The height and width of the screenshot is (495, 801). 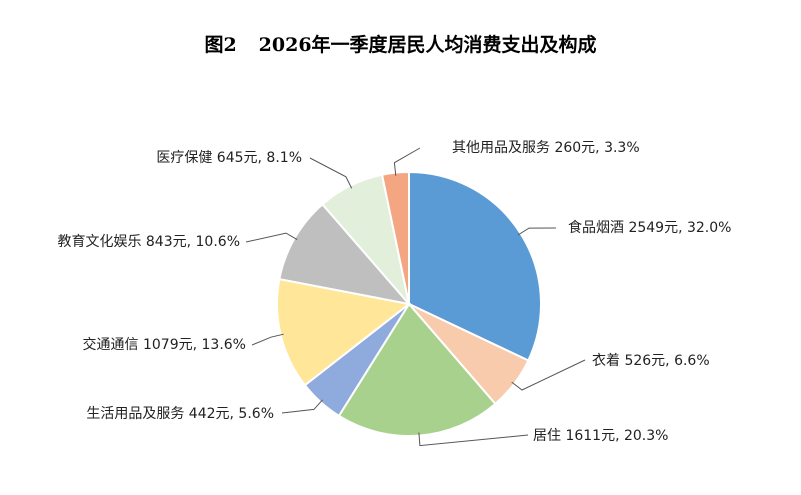 I want to click on figure-title: 2026年一季度居民人均消费支出及构成, so click(x=427, y=45).